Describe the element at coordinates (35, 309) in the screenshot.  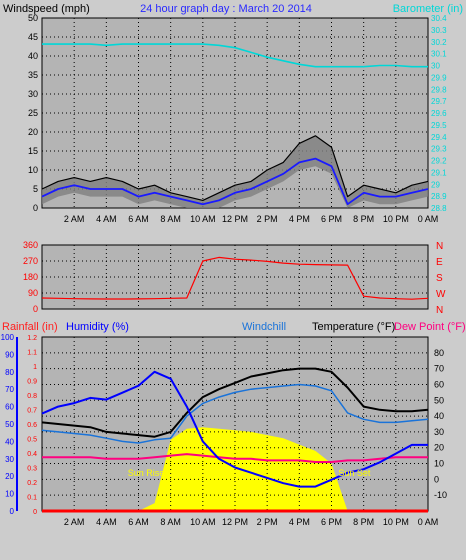
I see `direction-tick-label: 0` at that location.